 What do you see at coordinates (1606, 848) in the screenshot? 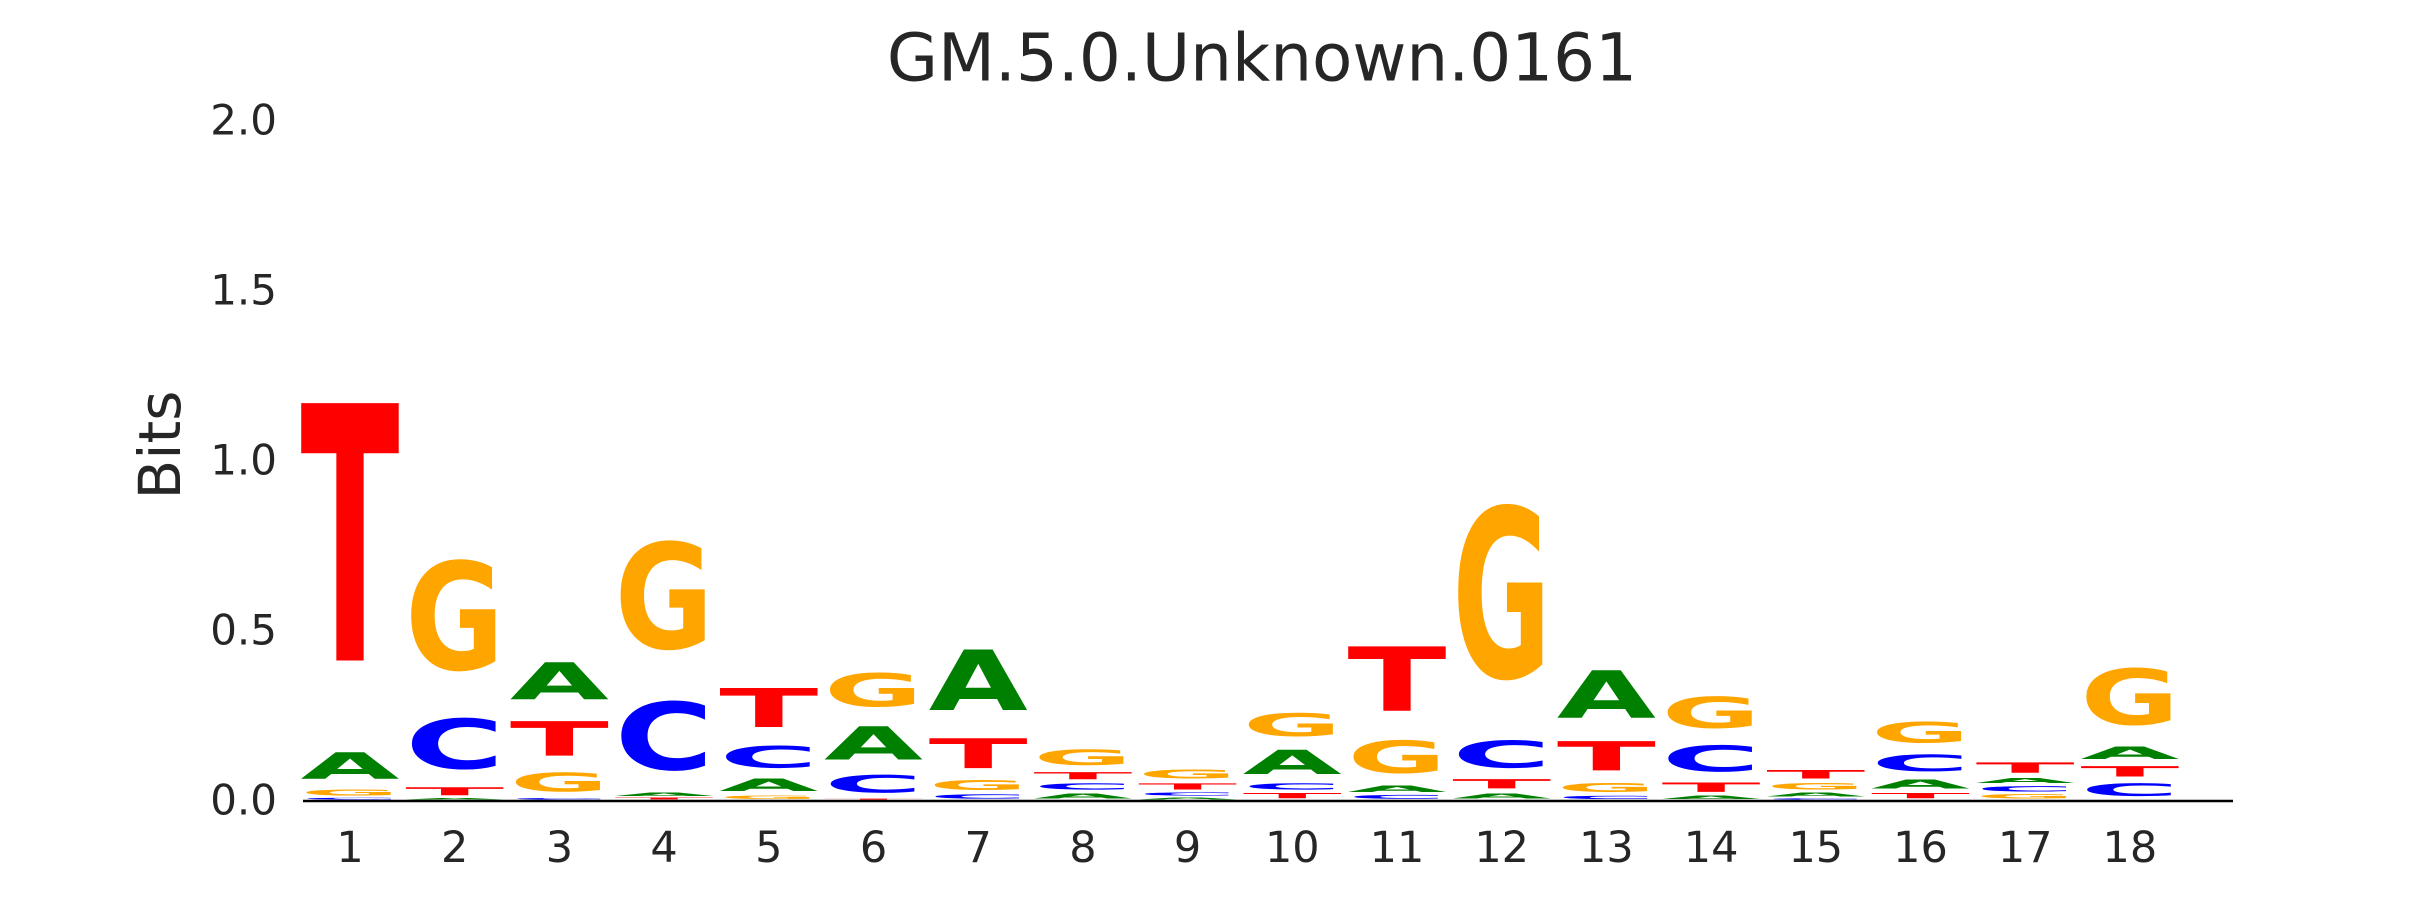
I see `x-tick-label: 13` at bounding box center [1606, 848].